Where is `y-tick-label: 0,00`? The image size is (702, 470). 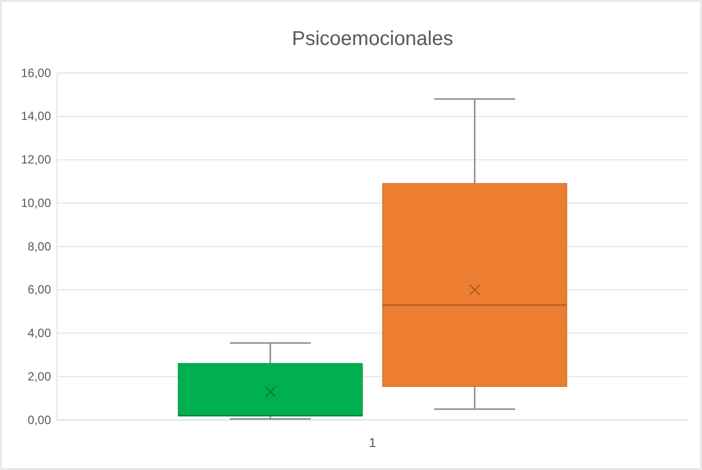 y-tick-label: 0,00 is located at coordinates (40, 419).